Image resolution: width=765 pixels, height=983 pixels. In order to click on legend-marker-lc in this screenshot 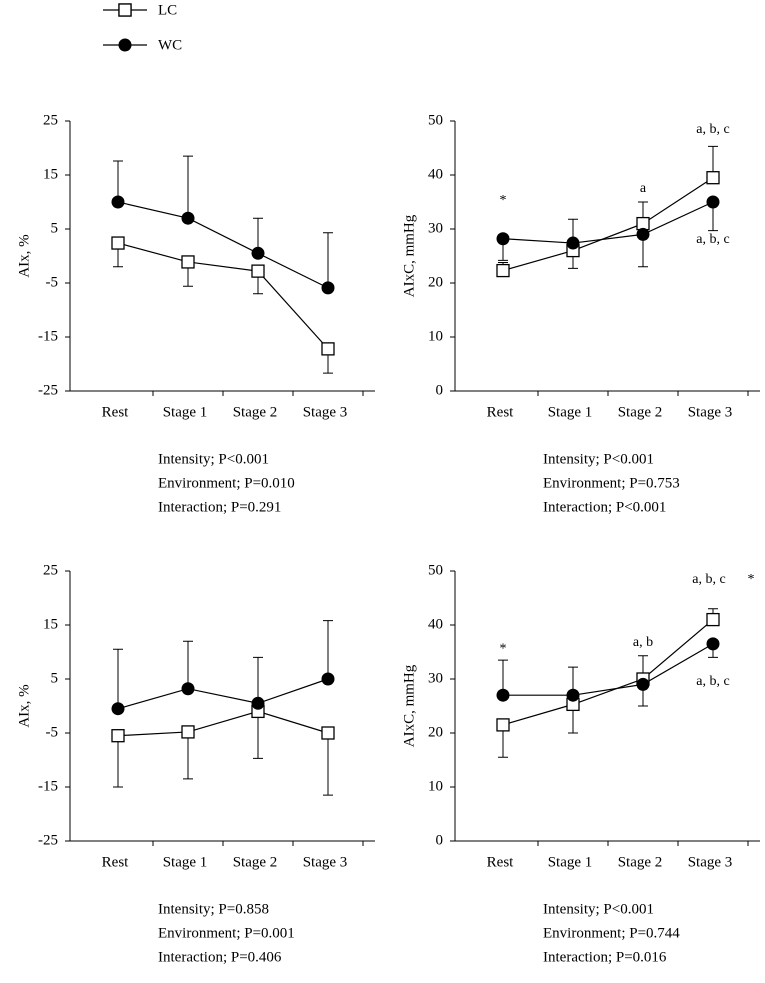, I will do `click(125, 10)`.